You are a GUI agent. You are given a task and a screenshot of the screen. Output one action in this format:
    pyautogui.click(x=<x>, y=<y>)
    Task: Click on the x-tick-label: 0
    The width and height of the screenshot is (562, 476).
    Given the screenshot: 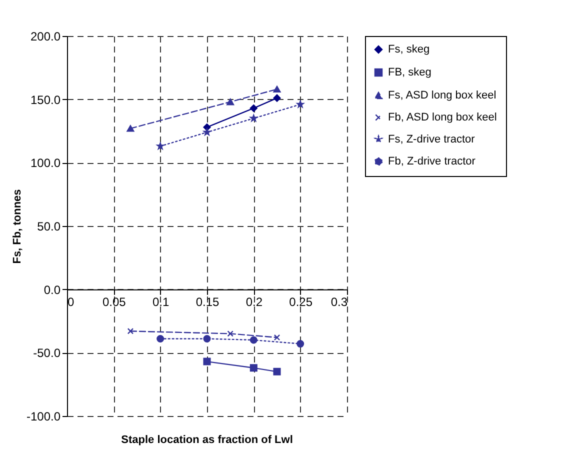 What is the action you would take?
    pyautogui.click(x=71, y=301)
    